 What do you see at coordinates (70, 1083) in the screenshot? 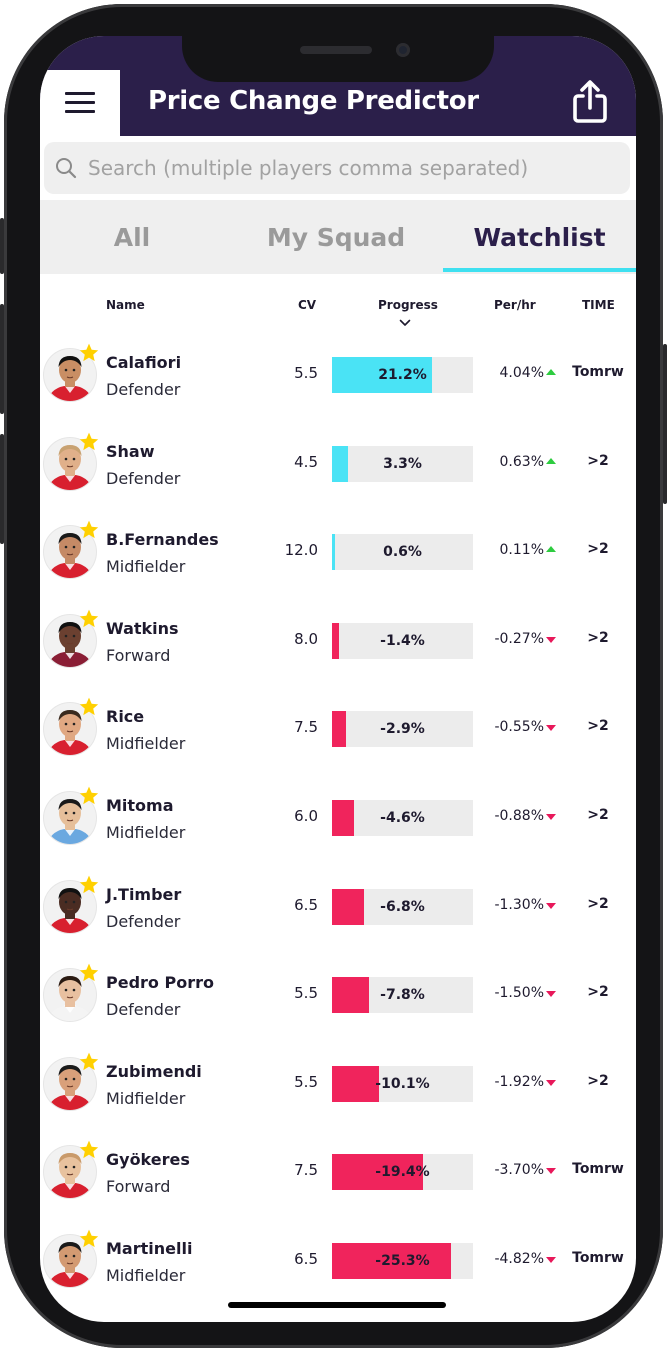
I see `avatar` at bounding box center [70, 1083].